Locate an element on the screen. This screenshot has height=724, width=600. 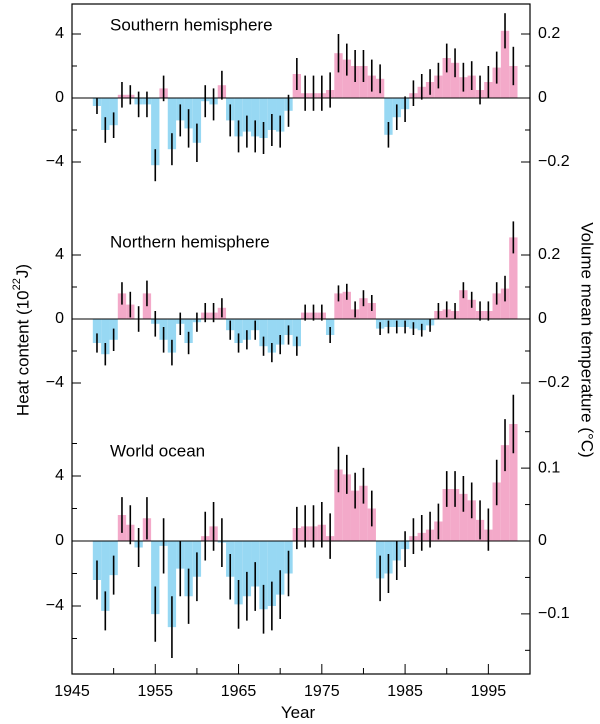
panel-title: World ocean is located at coordinates (157, 450).